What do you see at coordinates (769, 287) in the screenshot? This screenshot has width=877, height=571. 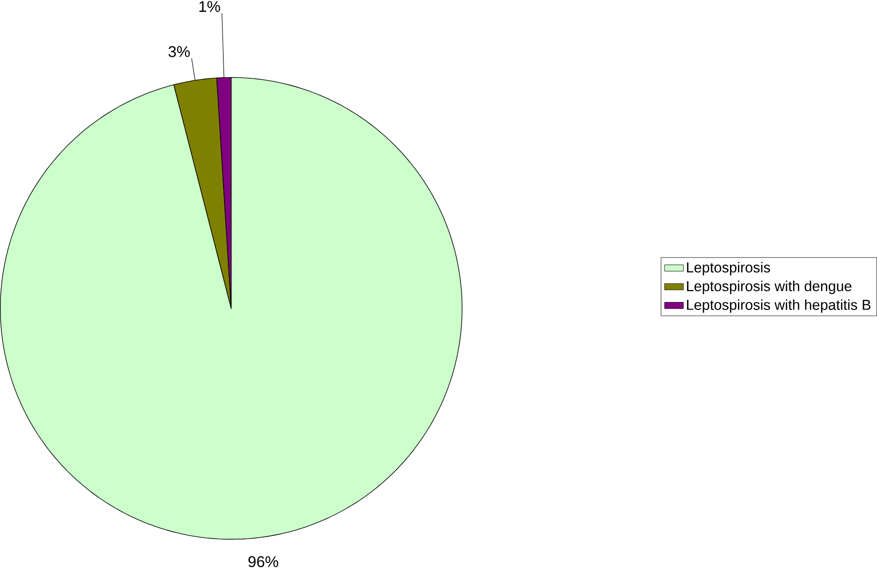 I see `legend-label: Leptospirosis with dengue` at bounding box center [769, 287].